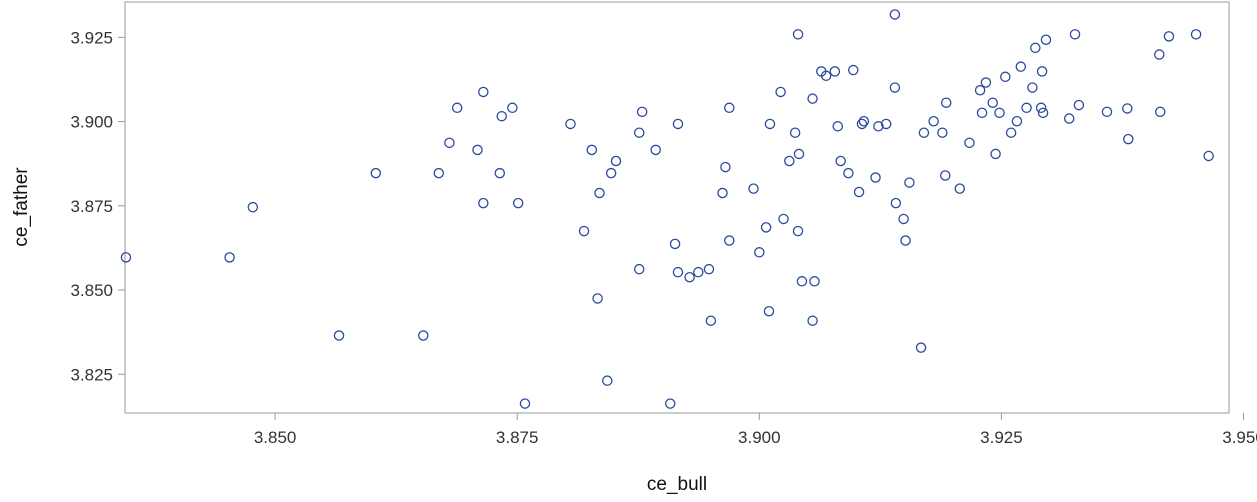 The image size is (1257, 502). What do you see at coordinates (91, 37) in the screenshot?
I see `y-tick-label: 3.925` at bounding box center [91, 37].